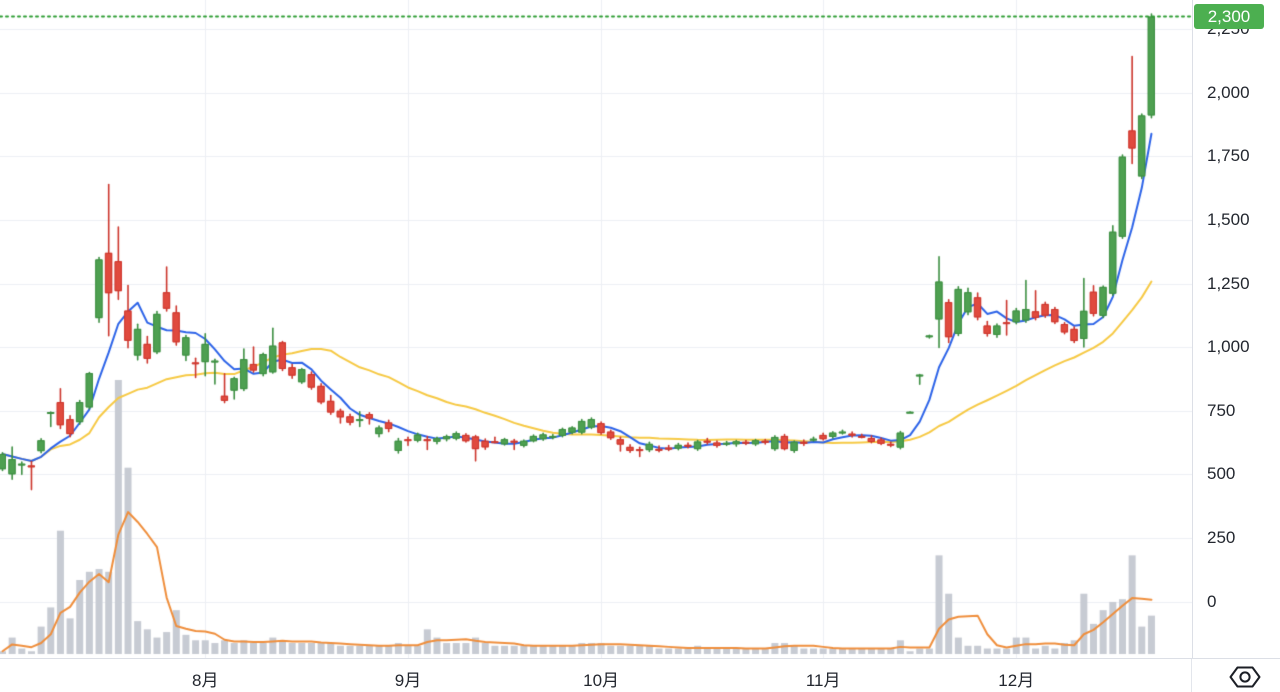 The image size is (1280, 692). I want to click on y-axis-label: 1,250, so click(1228, 283).